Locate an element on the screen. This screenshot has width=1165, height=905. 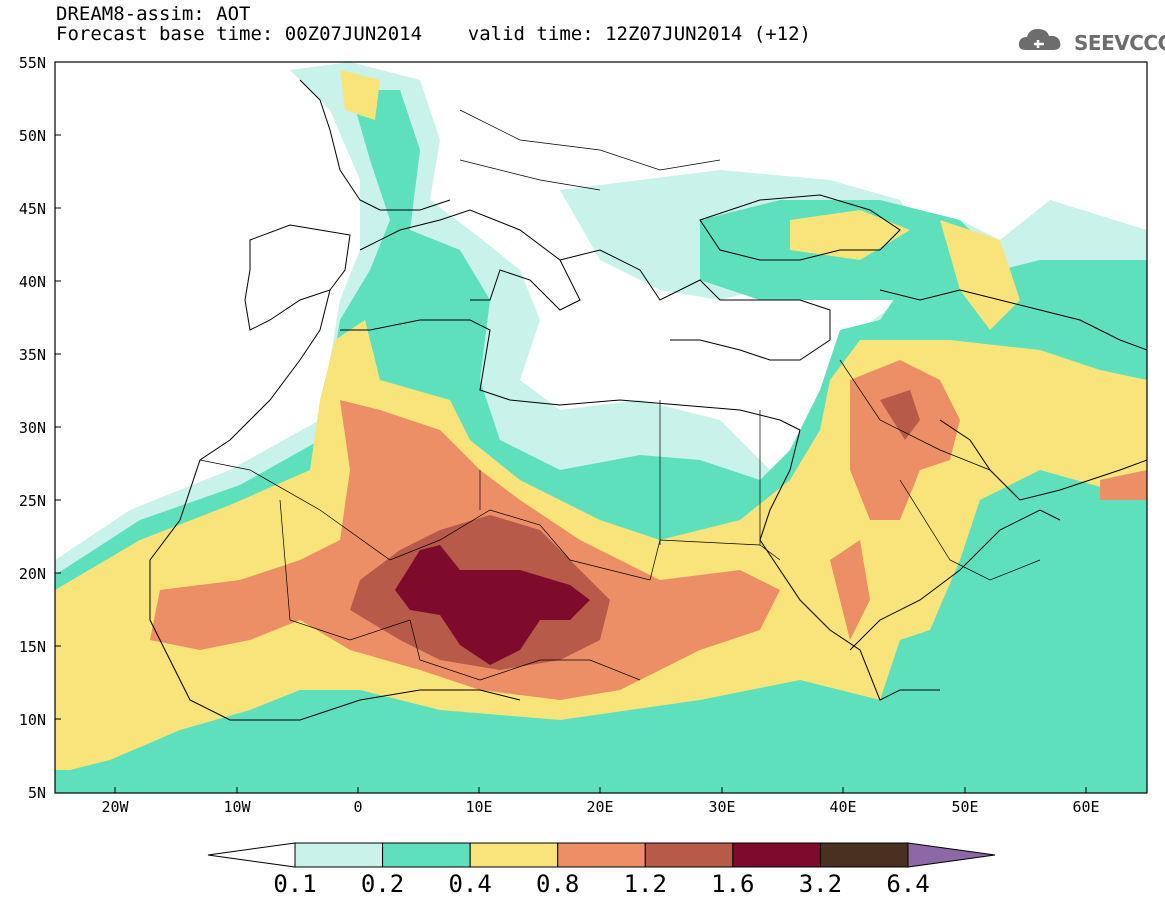
lon-label: 40E is located at coordinates (843, 807).